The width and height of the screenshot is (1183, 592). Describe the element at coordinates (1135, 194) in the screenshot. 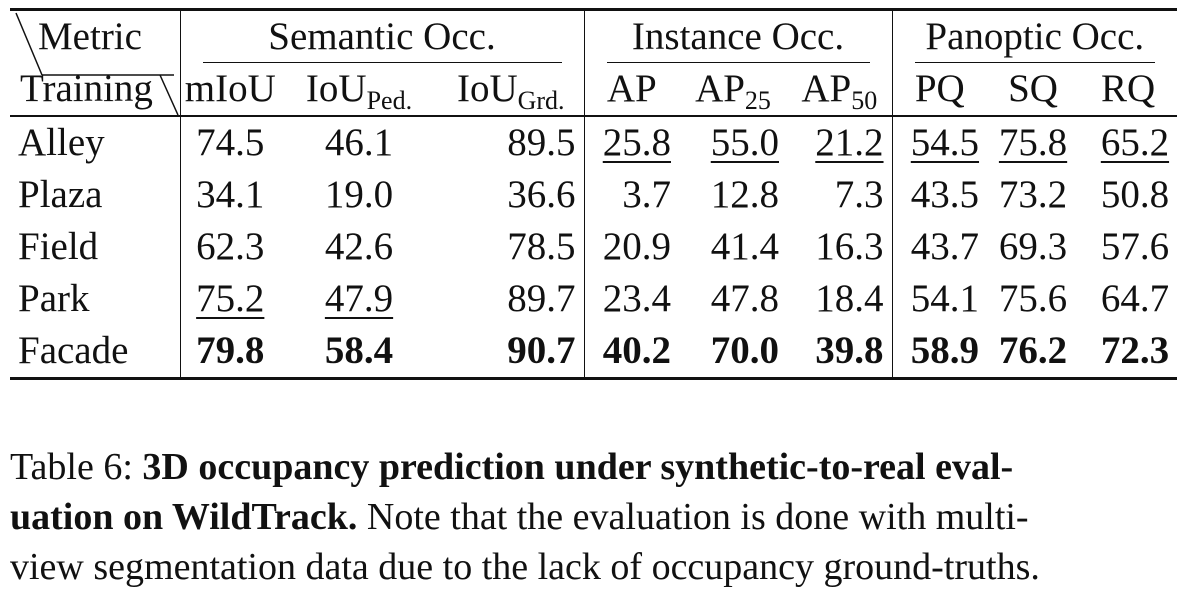

I see `cell-value: 50.8` at that location.